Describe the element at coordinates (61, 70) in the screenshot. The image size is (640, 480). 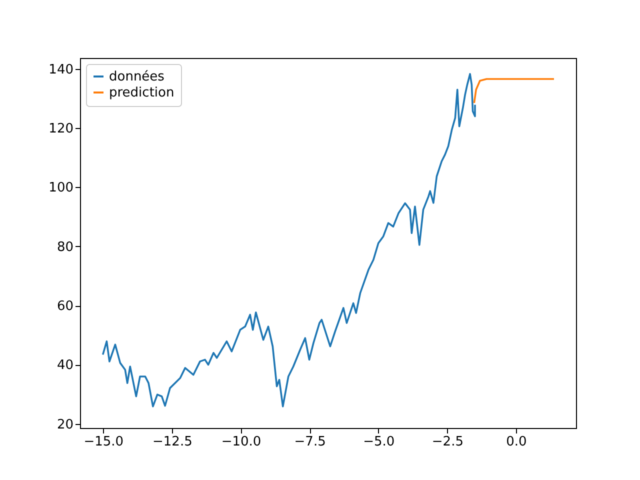
I see `y-tick-label: 140` at that location.